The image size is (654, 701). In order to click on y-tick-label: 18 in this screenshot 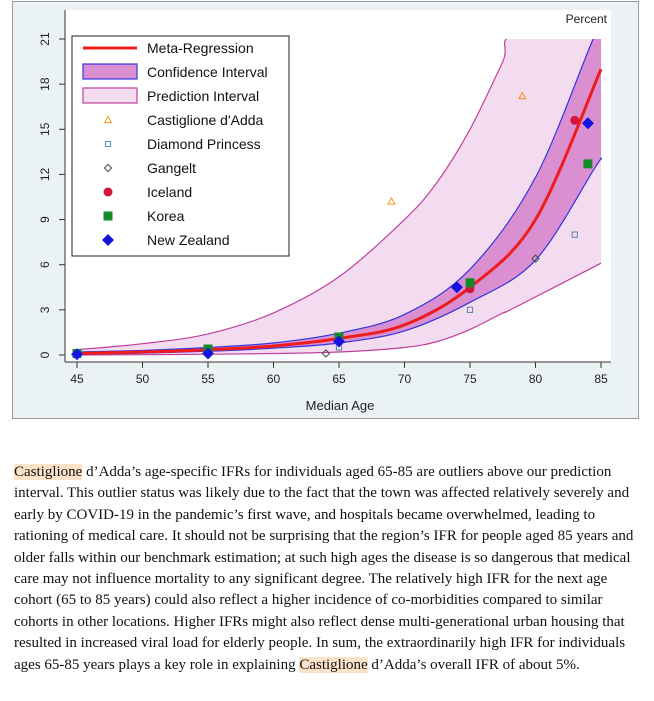, I will do `click(45, 84)`.